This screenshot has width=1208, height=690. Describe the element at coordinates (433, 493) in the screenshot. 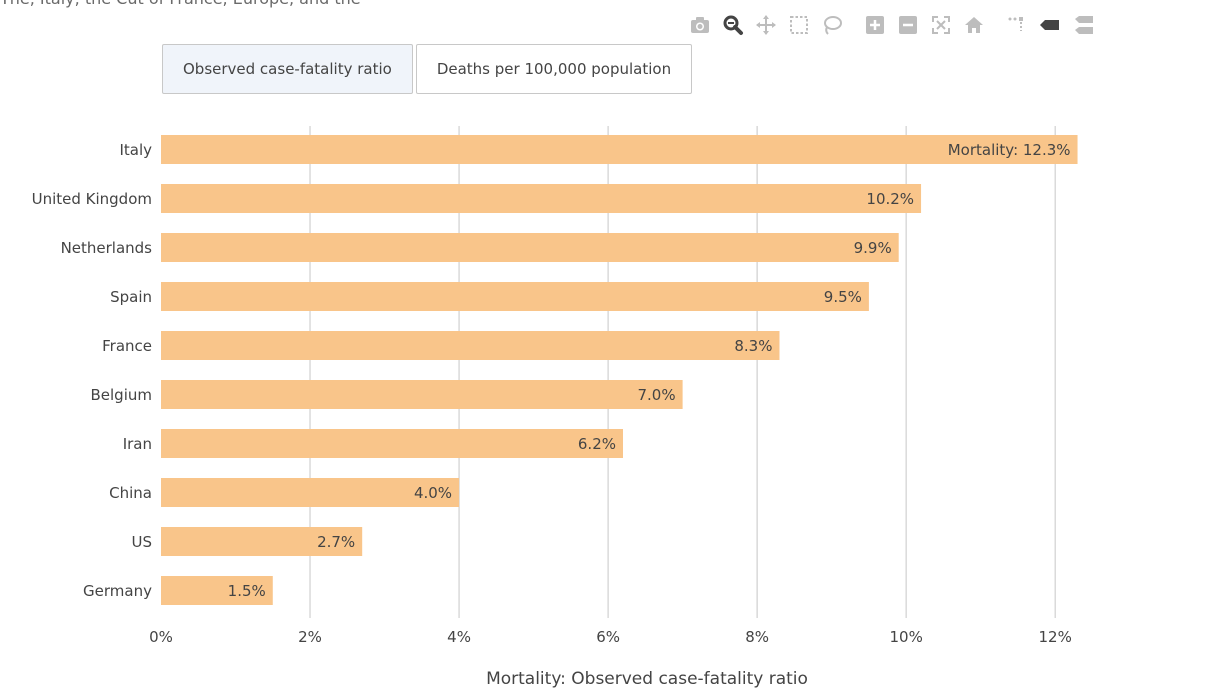

I see `bar-data-label: 4.0%` at that location.